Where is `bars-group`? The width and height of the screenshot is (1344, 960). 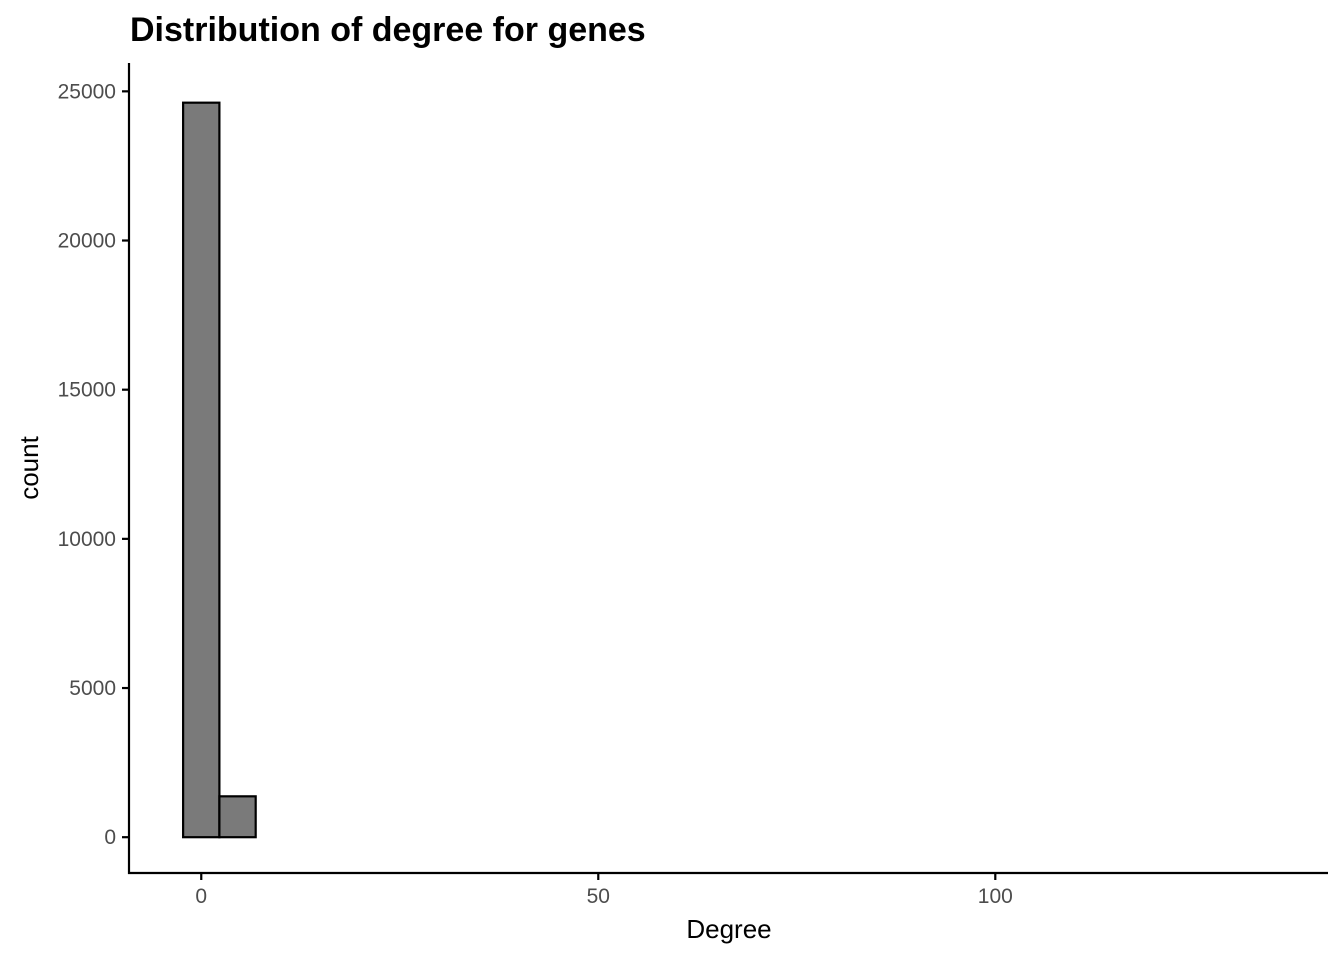
bars-group is located at coordinates (219, 470).